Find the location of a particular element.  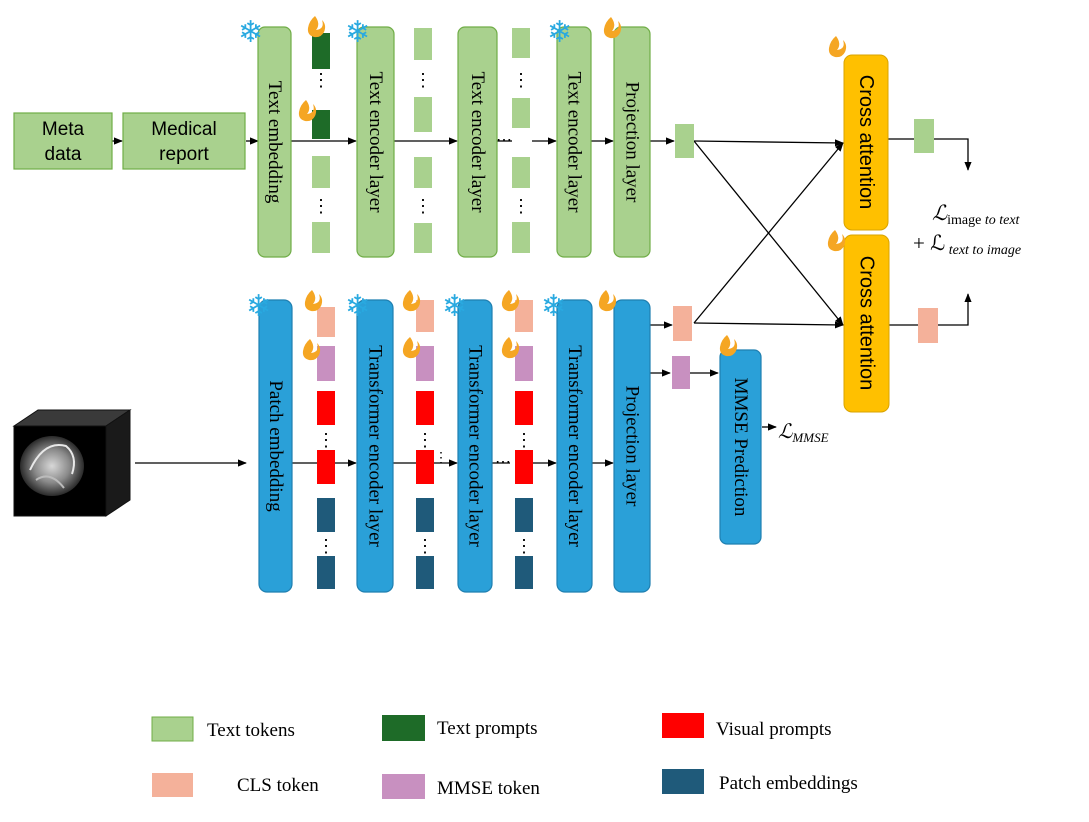

mri-volume-image is located at coordinates (72, 463).